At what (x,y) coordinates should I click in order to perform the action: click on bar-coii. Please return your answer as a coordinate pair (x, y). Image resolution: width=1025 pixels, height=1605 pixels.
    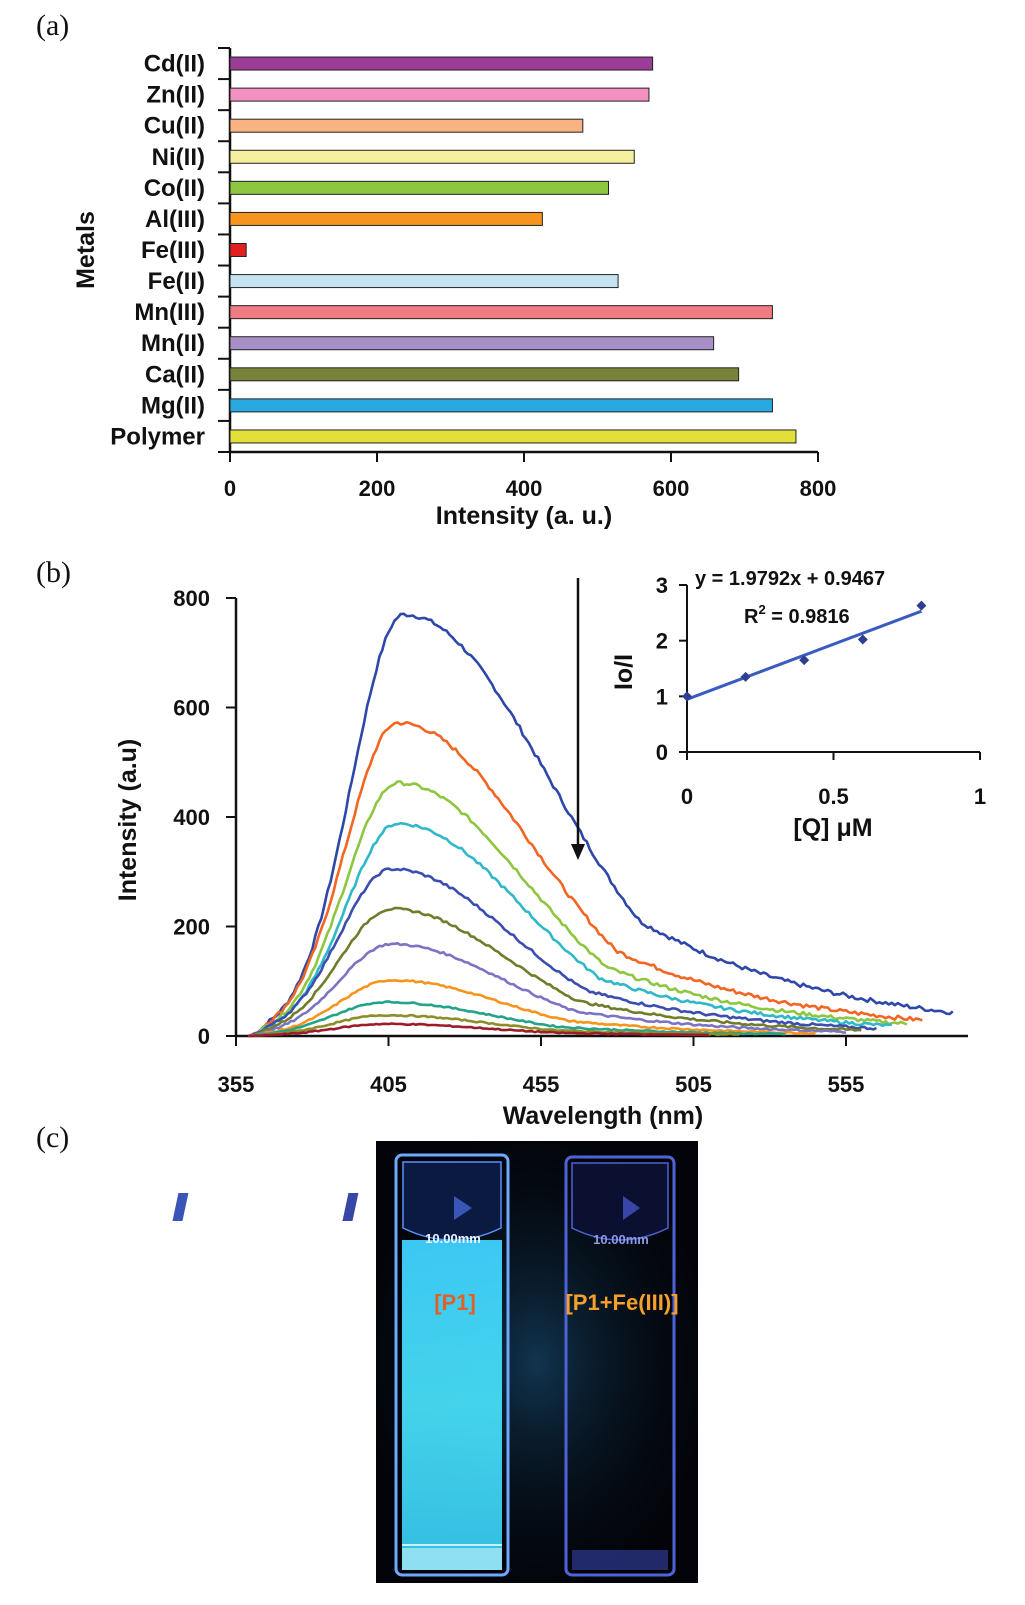
    Looking at the image, I should click on (419, 187).